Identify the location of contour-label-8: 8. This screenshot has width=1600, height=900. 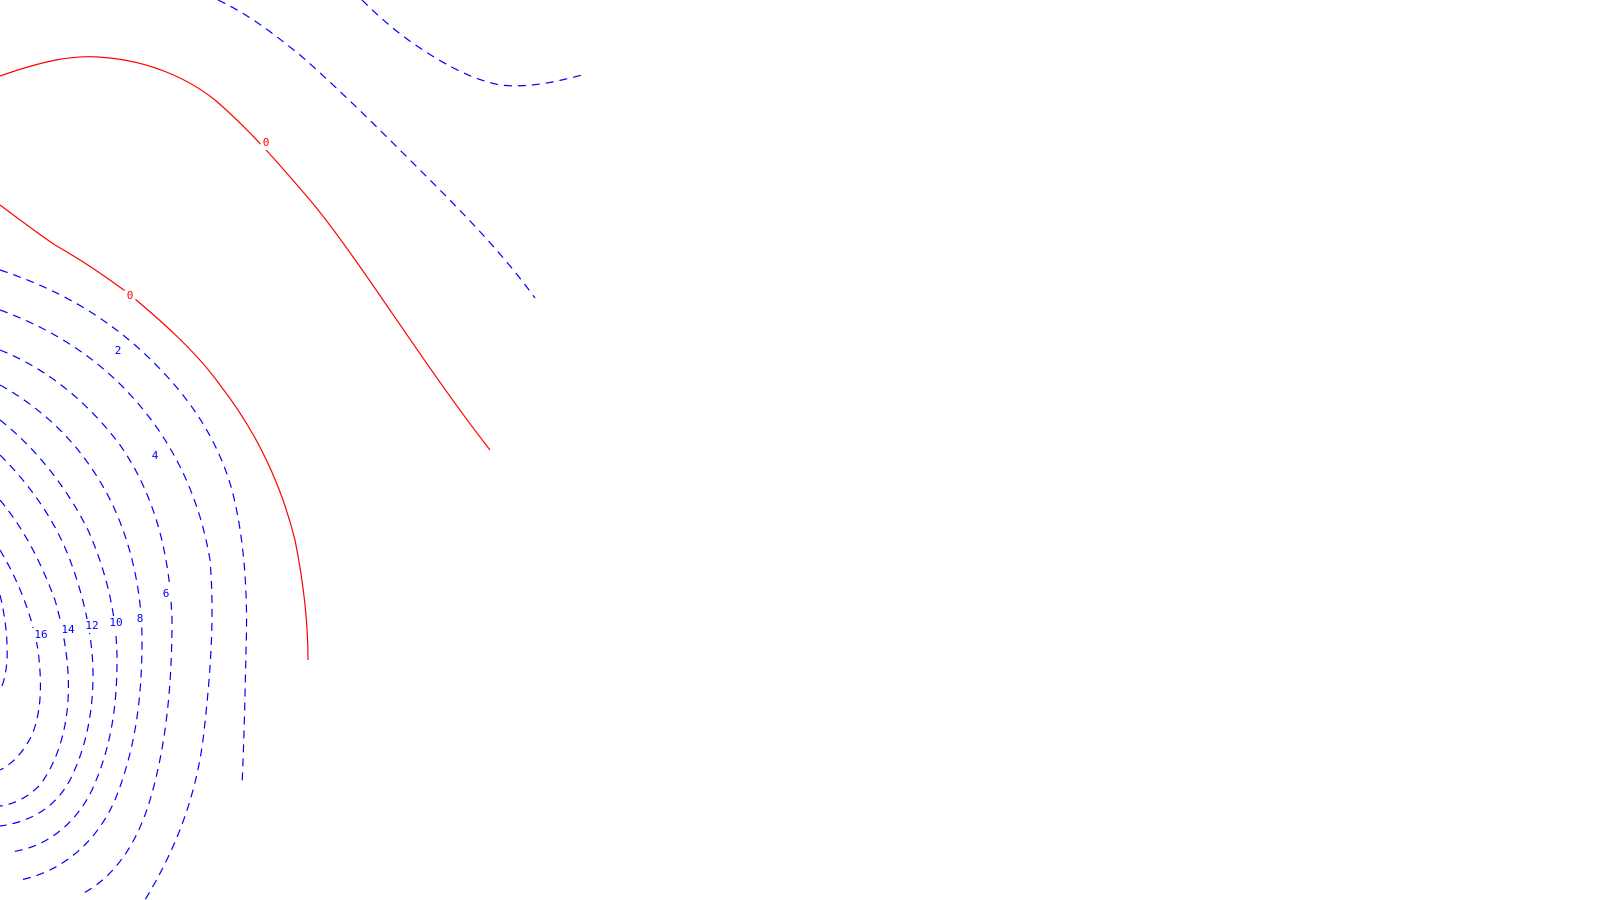
(140, 618).